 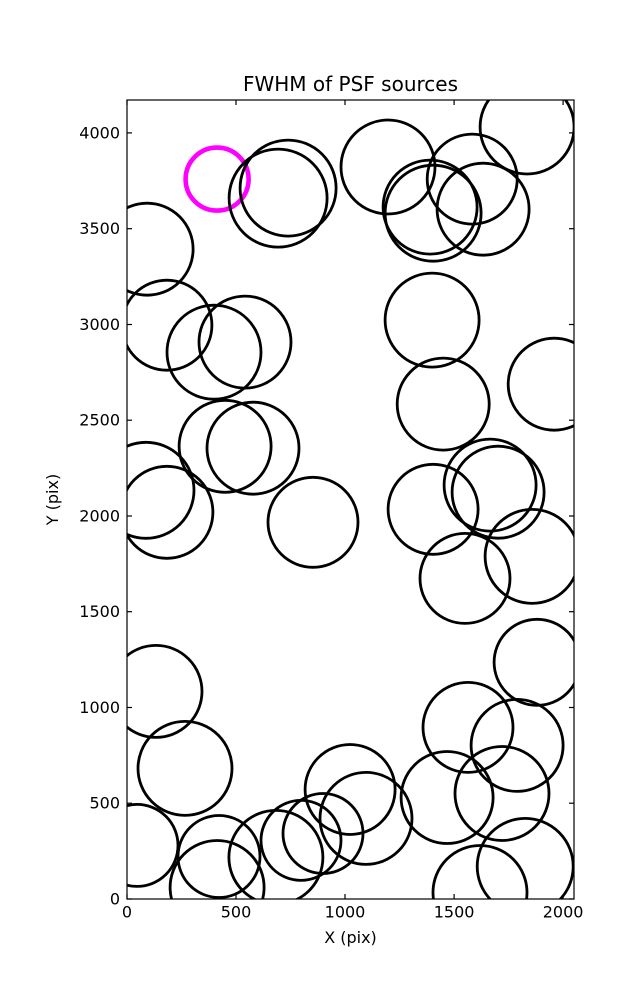 I want to click on y-tick-label: 2000, so click(x=99, y=516).